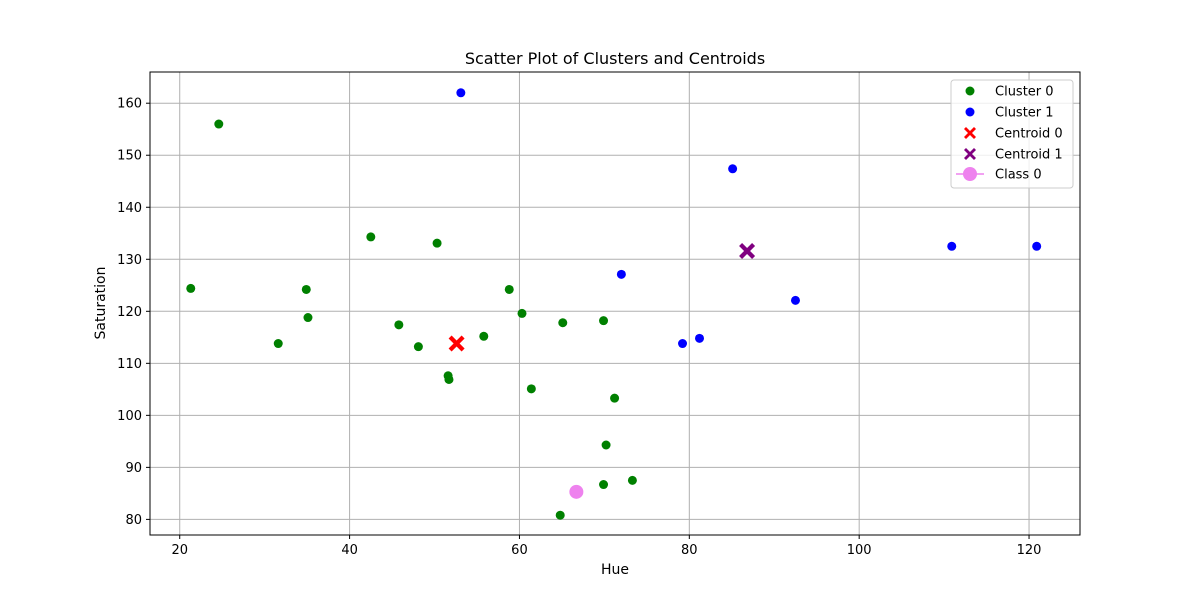 The width and height of the screenshot is (1200, 600). I want to click on legend-item-class-0: Class 0, so click(999, 175).